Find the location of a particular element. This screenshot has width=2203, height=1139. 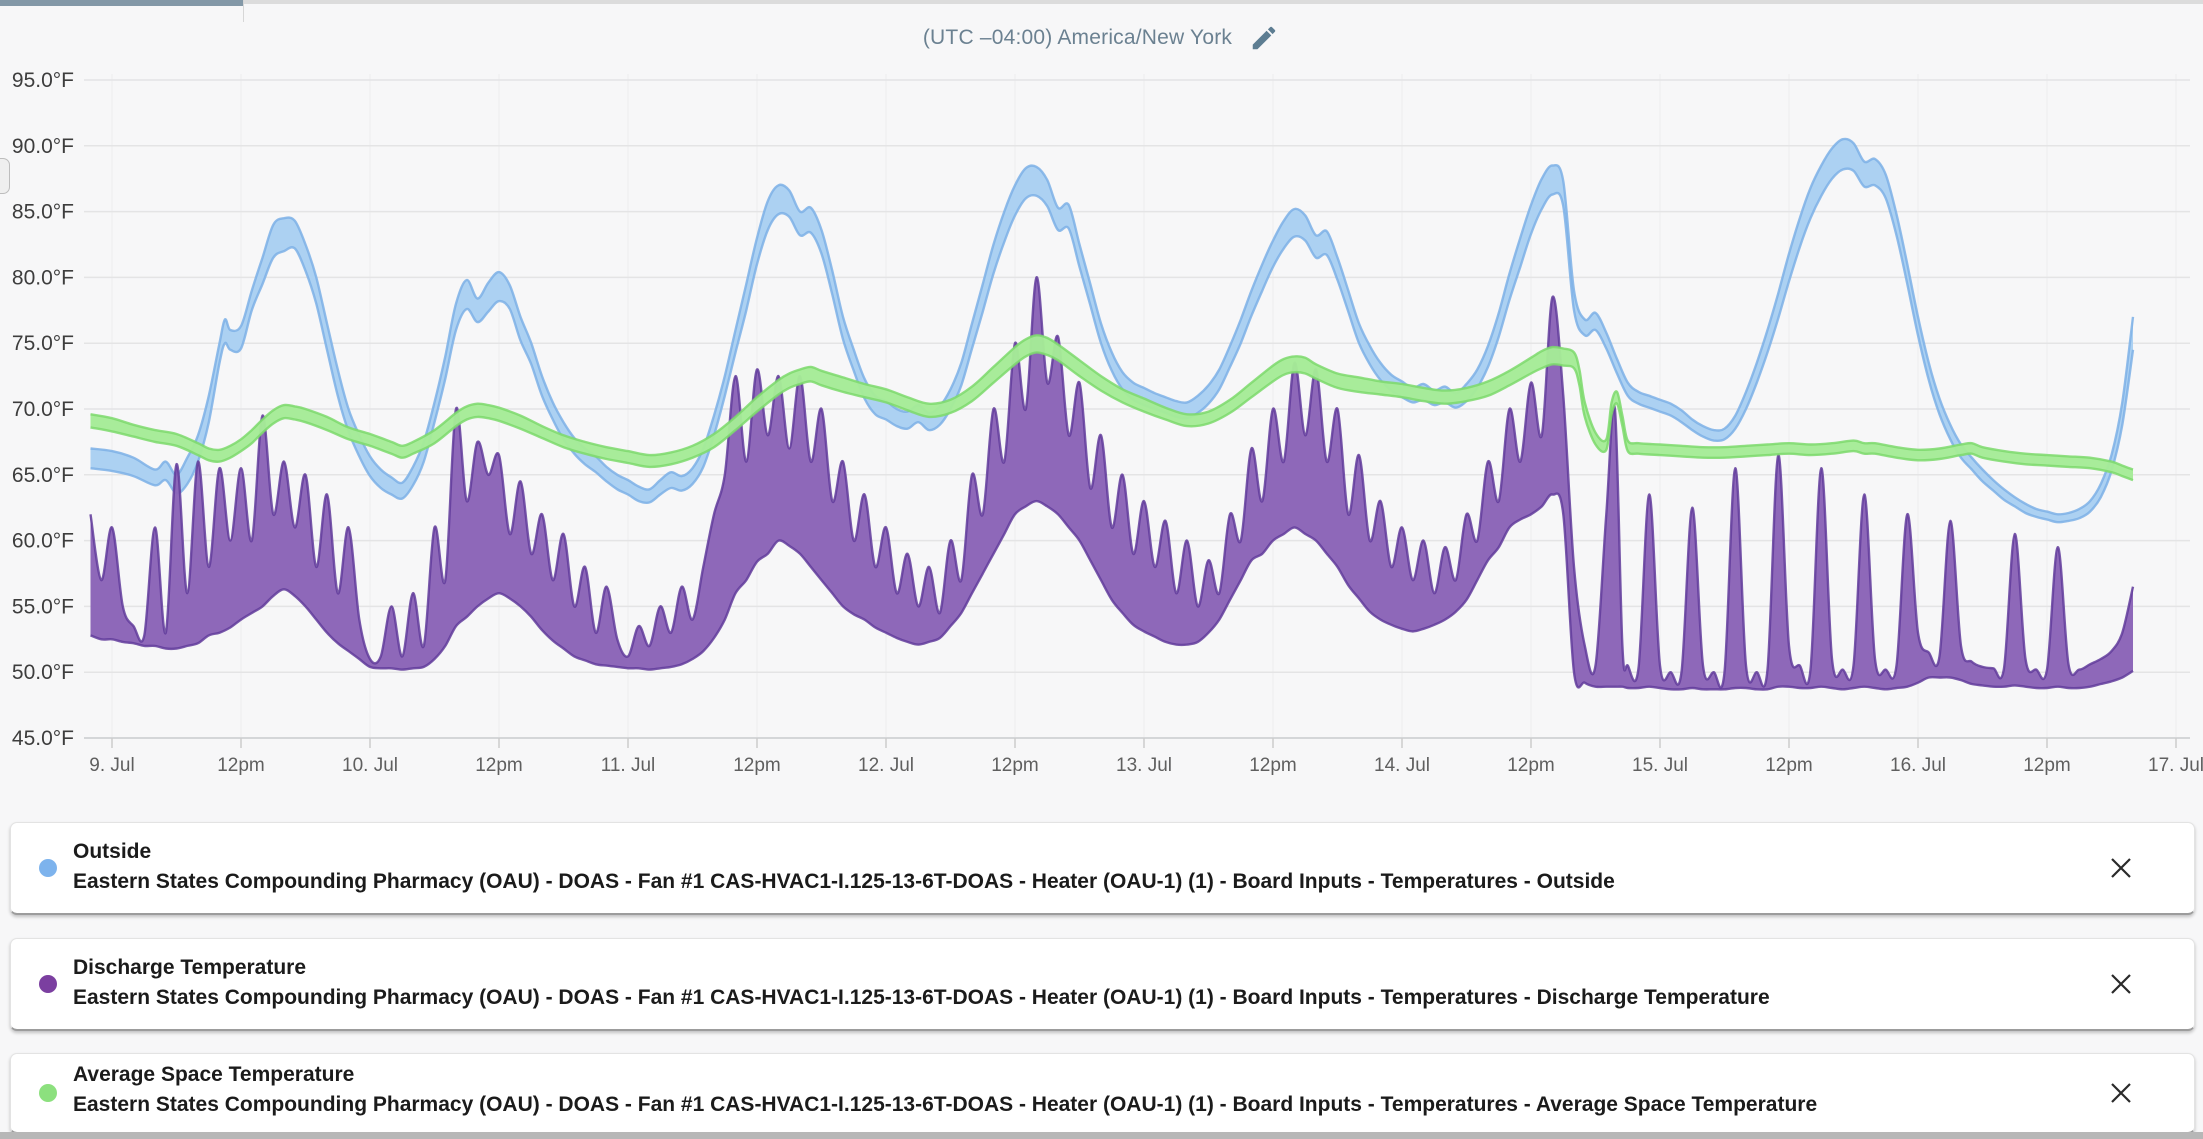

x-axis-tick-label: 15. Jul is located at coordinates (1660, 765).